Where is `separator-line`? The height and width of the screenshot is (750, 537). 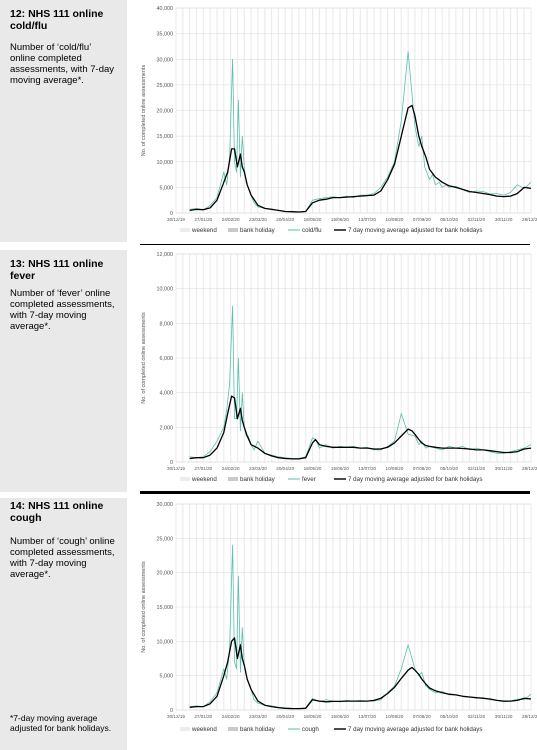 separator-line is located at coordinates (335, 244).